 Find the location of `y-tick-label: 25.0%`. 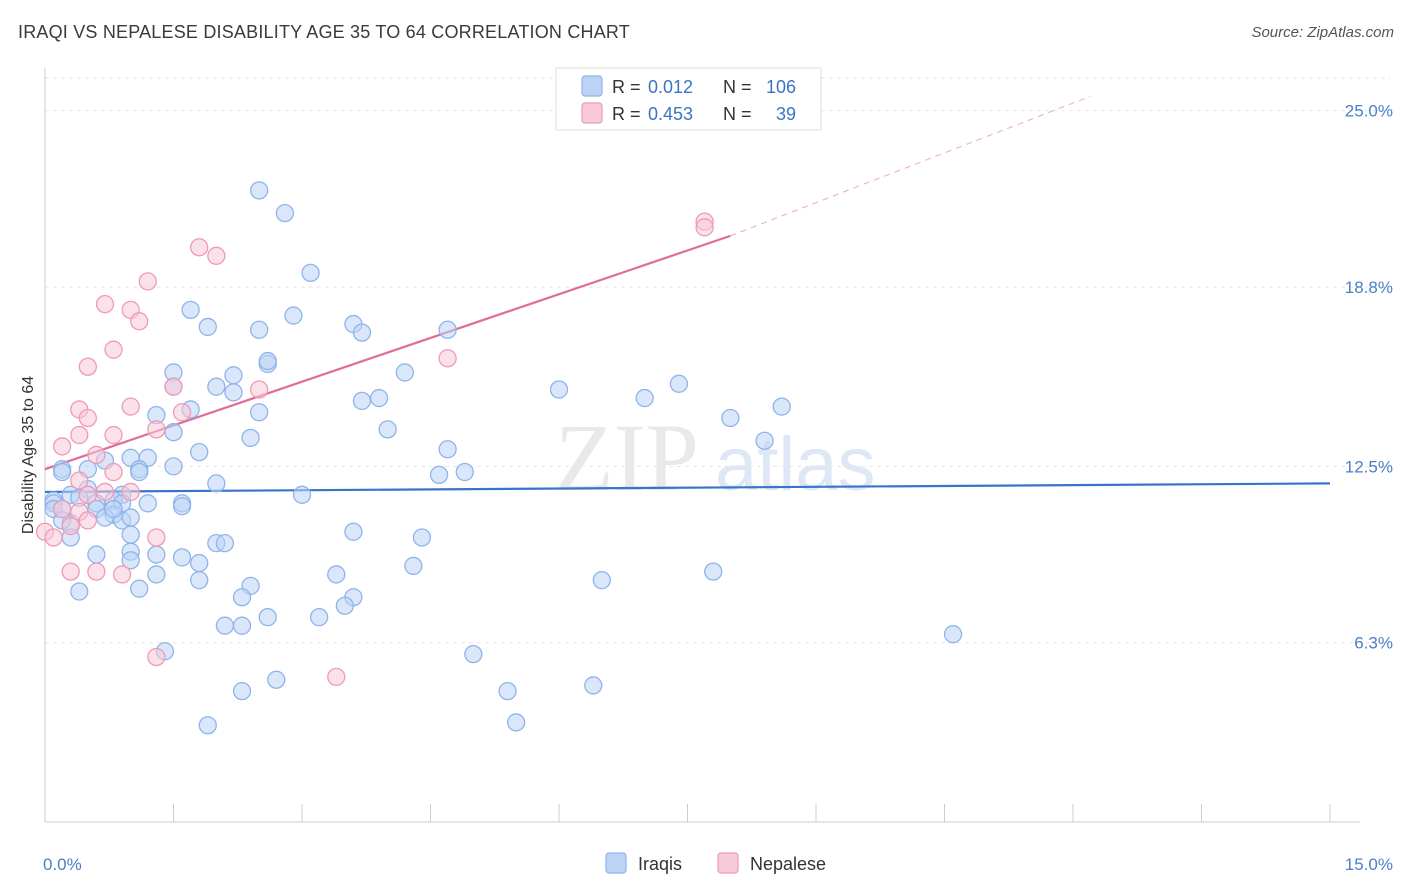

y-tick-label: 25.0% is located at coordinates (1369, 111).